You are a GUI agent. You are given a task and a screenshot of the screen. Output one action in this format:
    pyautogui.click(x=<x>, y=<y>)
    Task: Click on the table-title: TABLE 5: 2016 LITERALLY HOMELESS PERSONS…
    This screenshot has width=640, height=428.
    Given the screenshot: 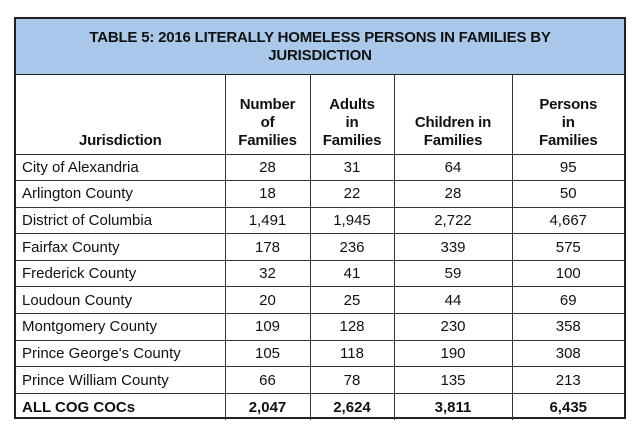 What is the action you would take?
    pyautogui.click(x=320, y=46)
    